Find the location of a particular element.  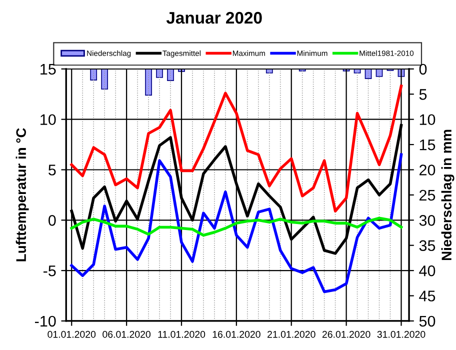

y2-tick-label: 0 is located at coordinates (423, 69).